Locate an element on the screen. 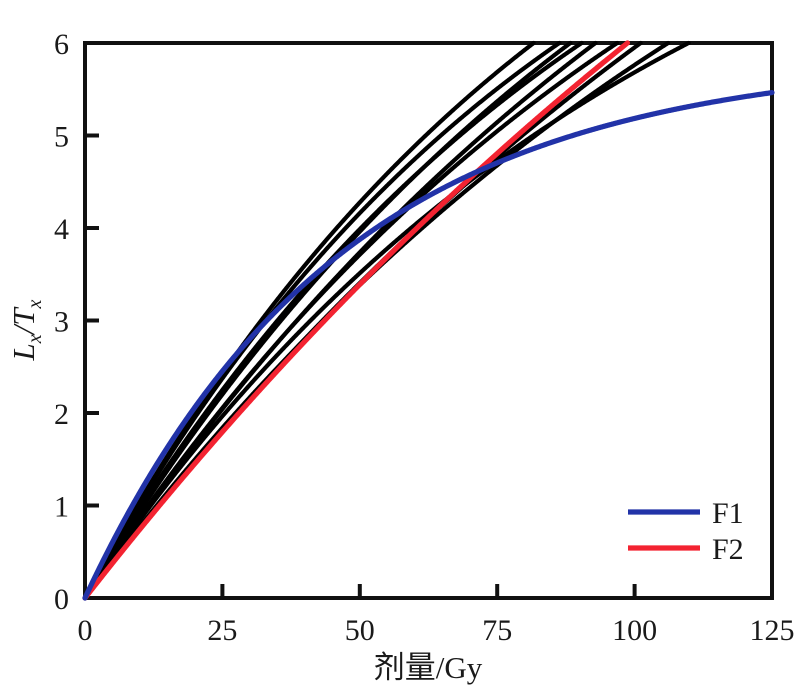 The height and width of the screenshot is (687, 800). y-axis-ticks is located at coordinates (92, 320).